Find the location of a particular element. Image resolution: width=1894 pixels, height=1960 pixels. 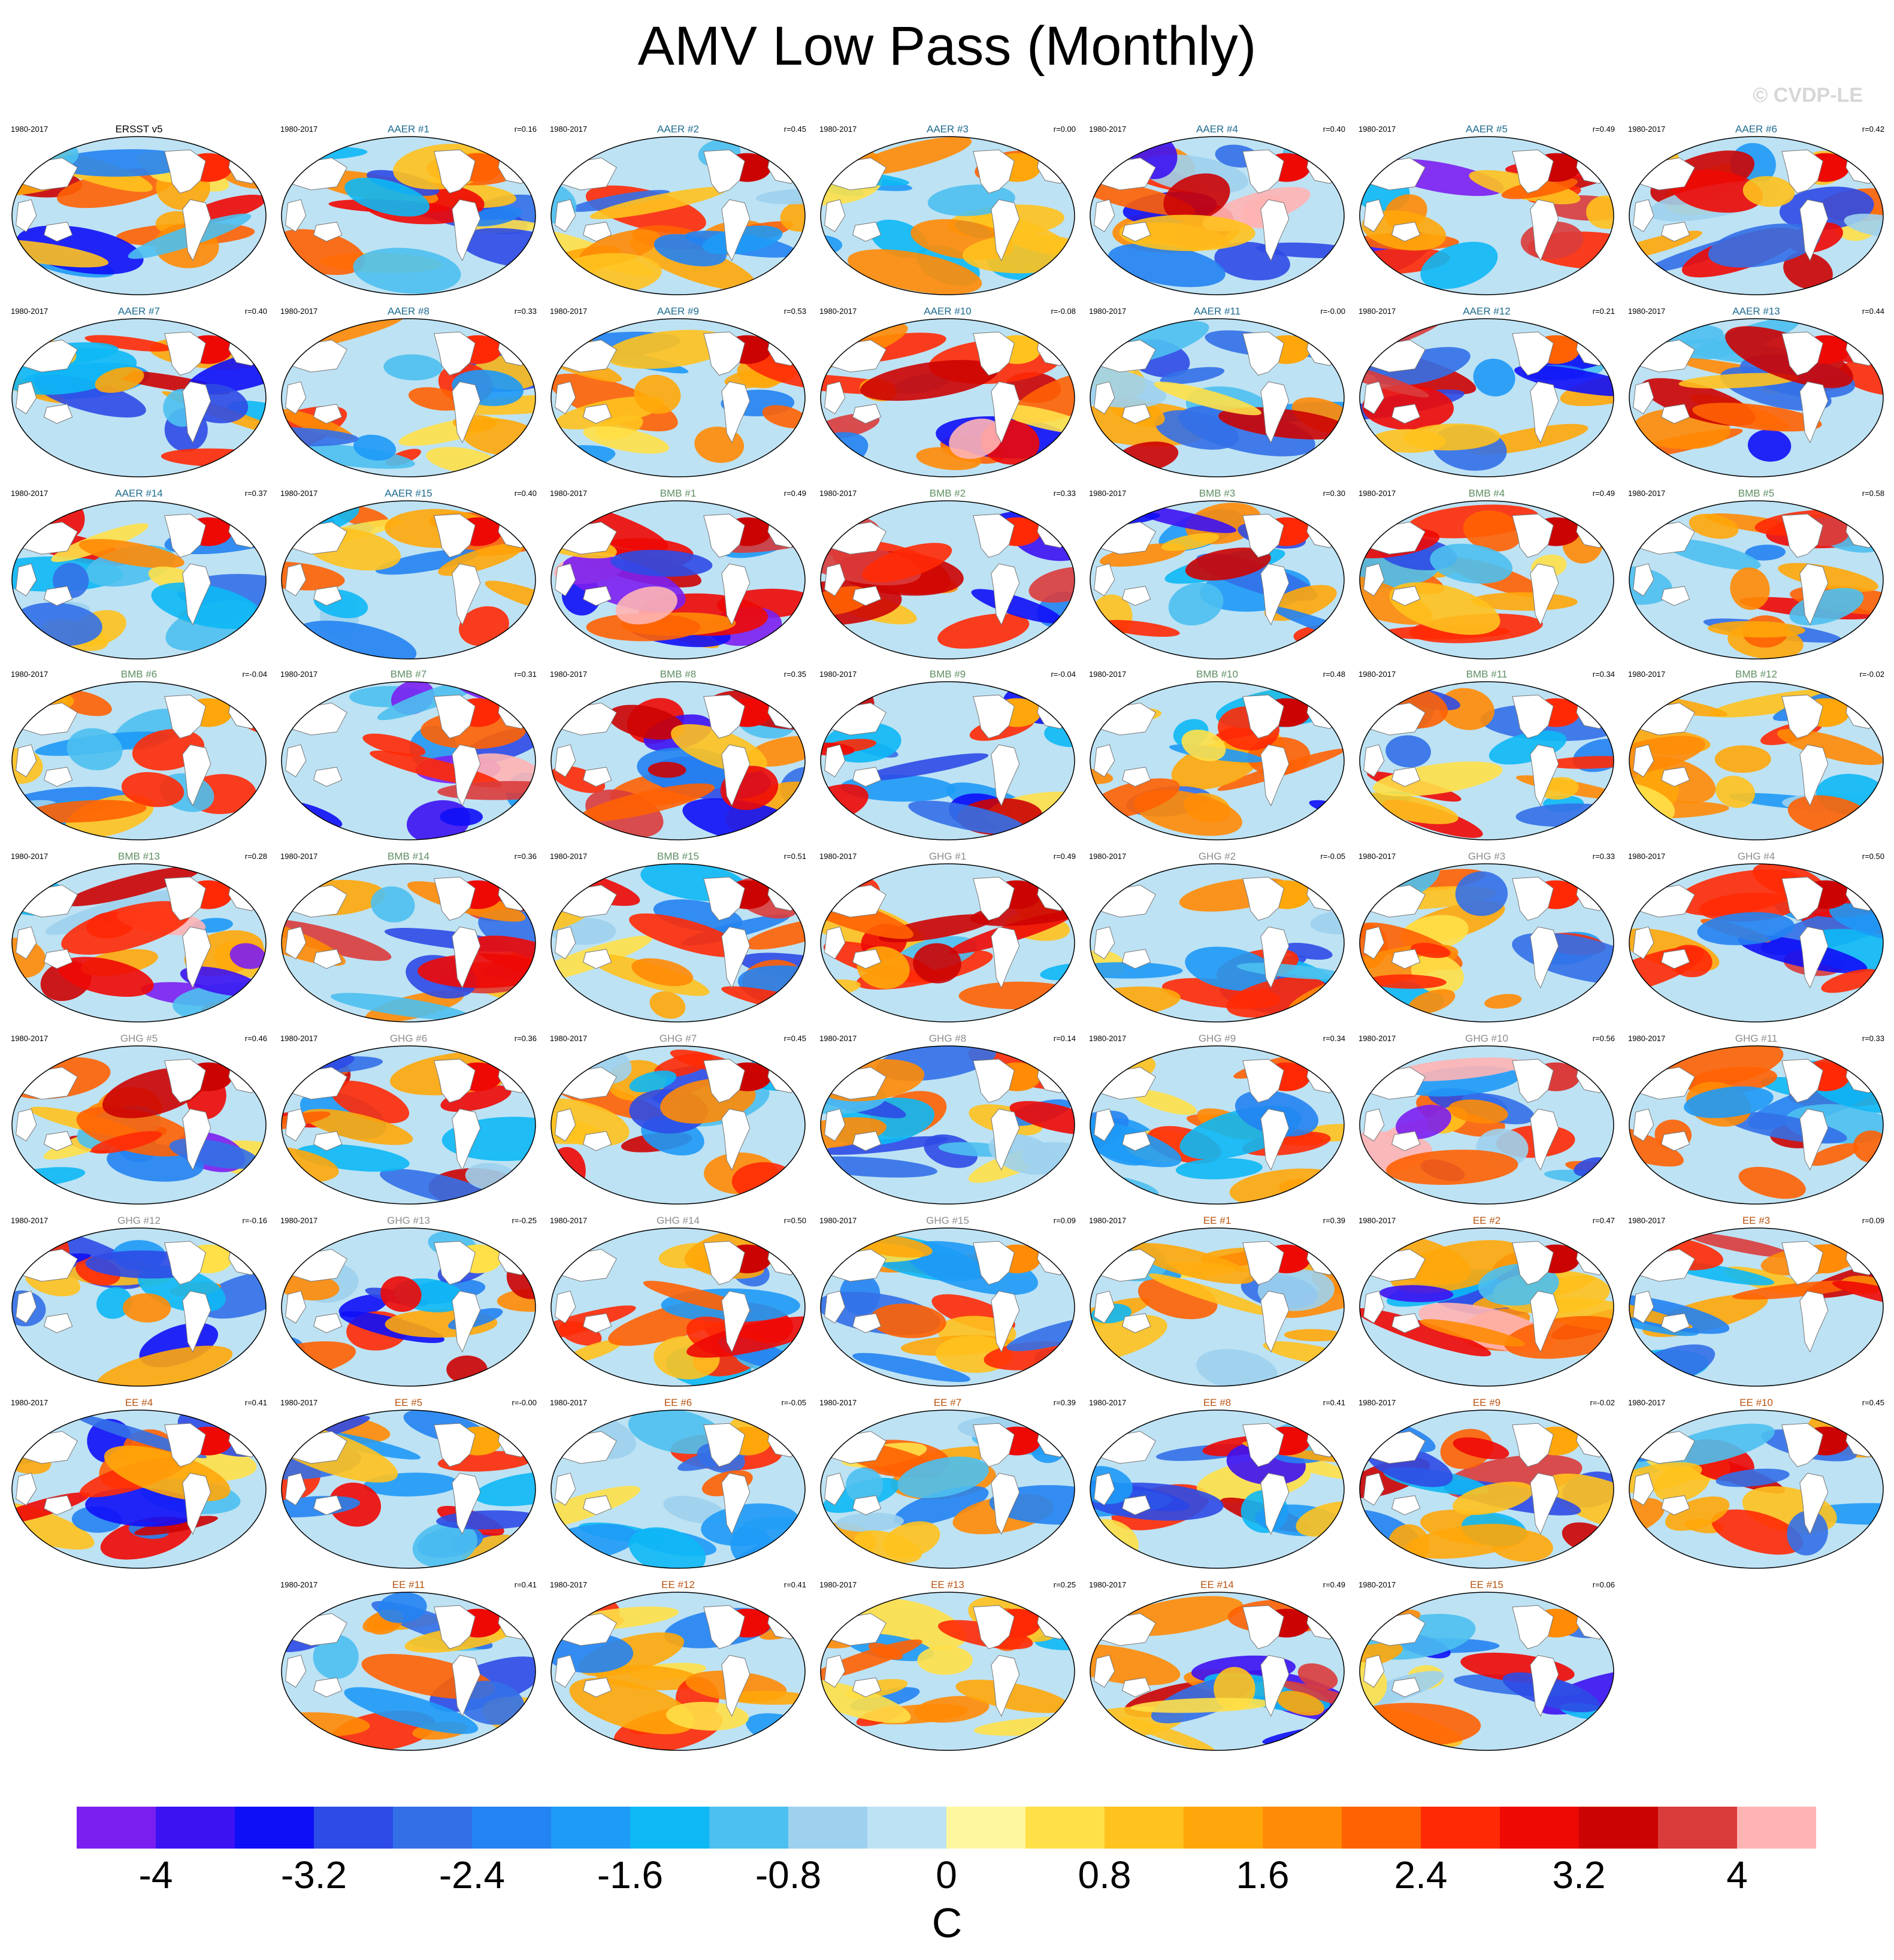

colorbar-tick-label: 3.2 is located at coordinates (1579, 1875).